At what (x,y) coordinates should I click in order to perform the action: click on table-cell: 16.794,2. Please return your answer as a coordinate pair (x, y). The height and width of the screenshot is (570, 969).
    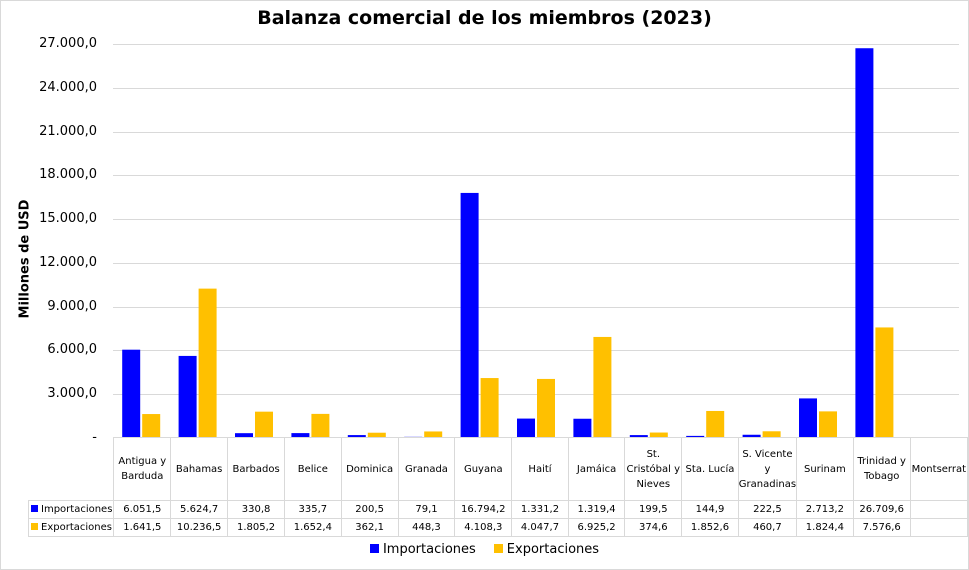
    Looking at the image, I should click on (483, 509).